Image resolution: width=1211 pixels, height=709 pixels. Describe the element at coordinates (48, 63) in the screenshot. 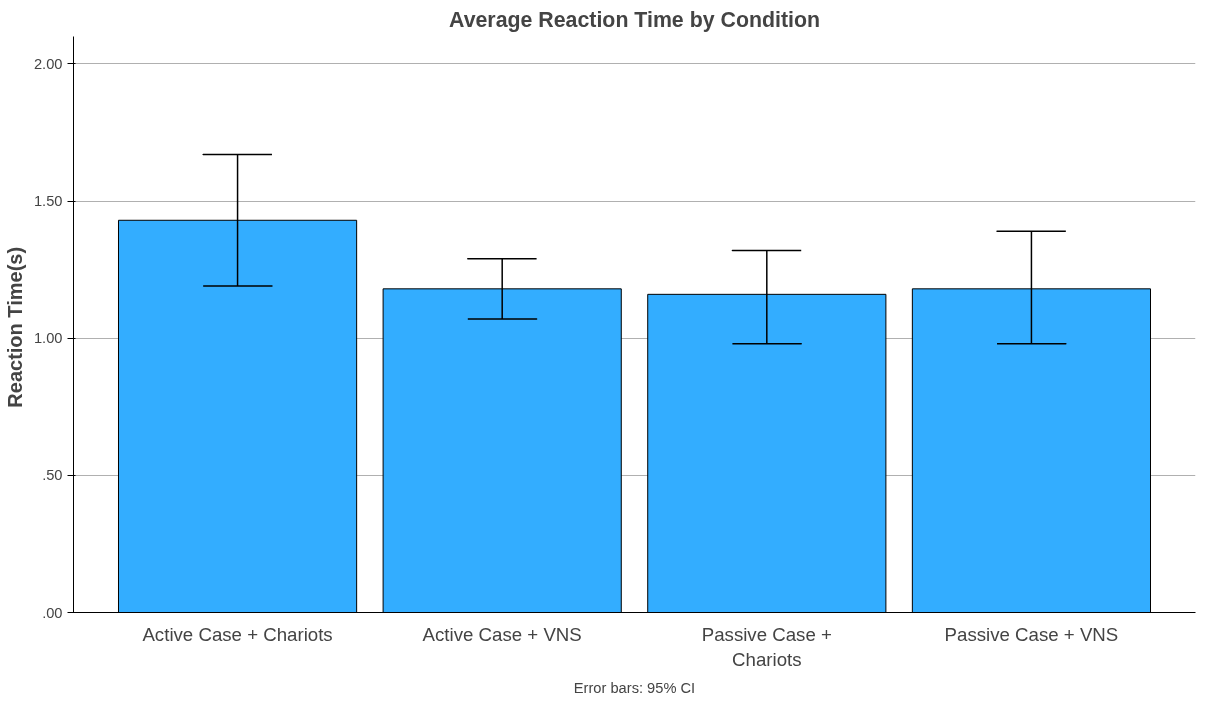

I see `y-tick-label: 2.00` at that location.